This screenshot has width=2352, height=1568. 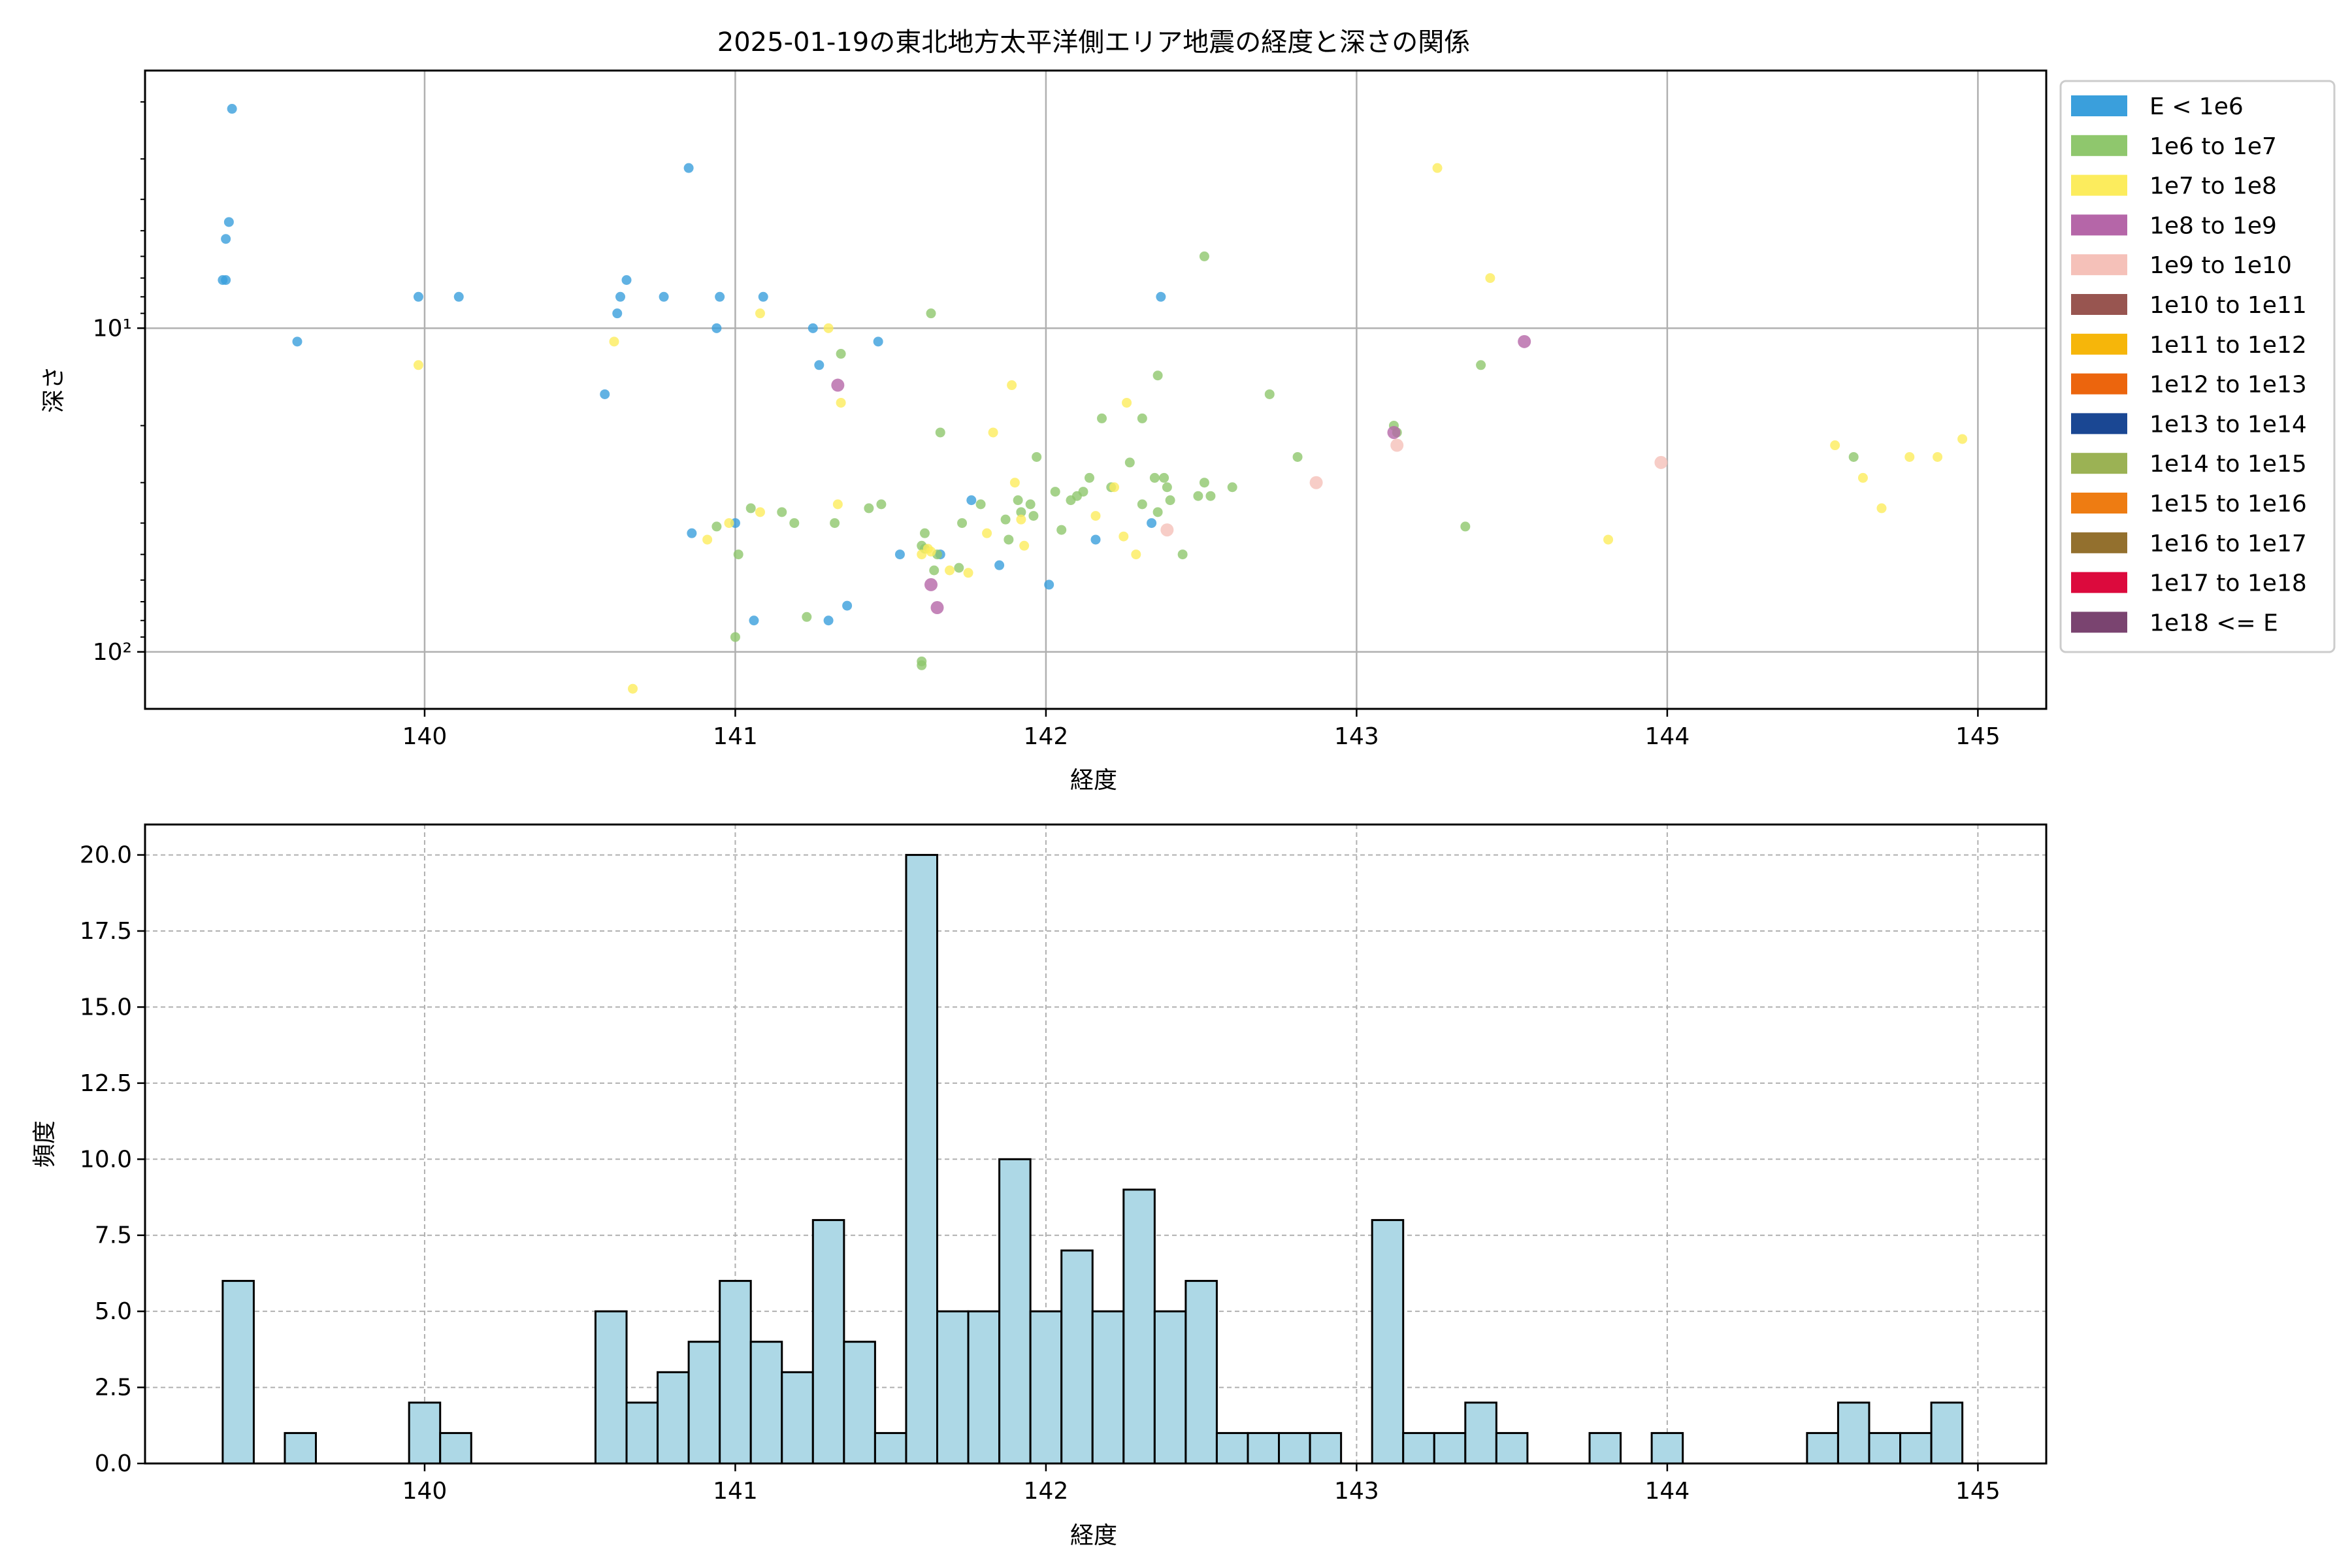 I want to click on legend-frame, so click(x=2197, y=366).